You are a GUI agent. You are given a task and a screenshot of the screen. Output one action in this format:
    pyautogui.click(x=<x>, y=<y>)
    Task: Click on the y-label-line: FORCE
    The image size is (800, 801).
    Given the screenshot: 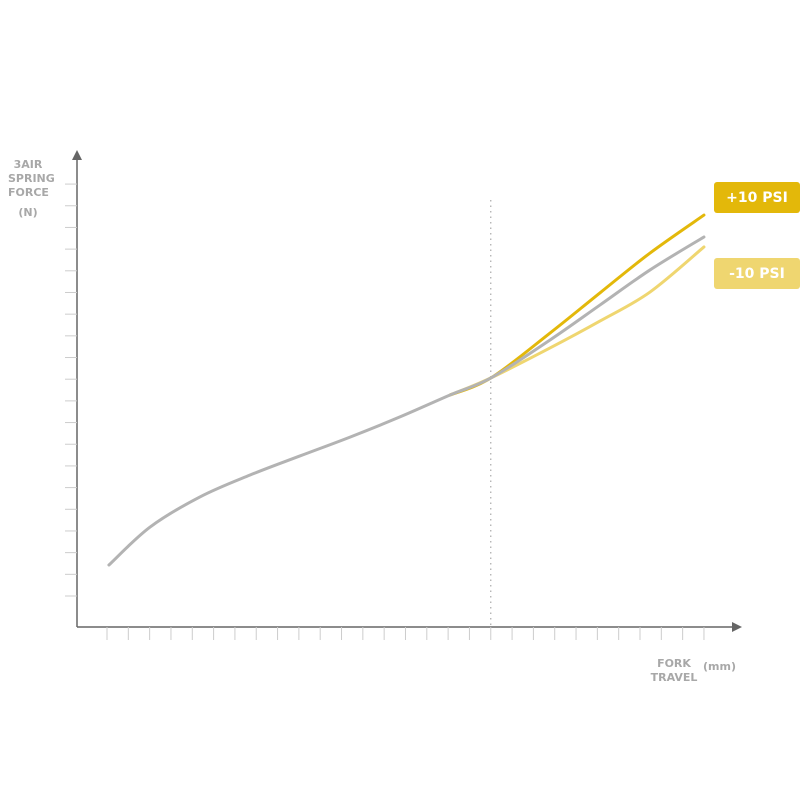 What is the action you would take?
    pyautogui.click(x=28, y=192)
    